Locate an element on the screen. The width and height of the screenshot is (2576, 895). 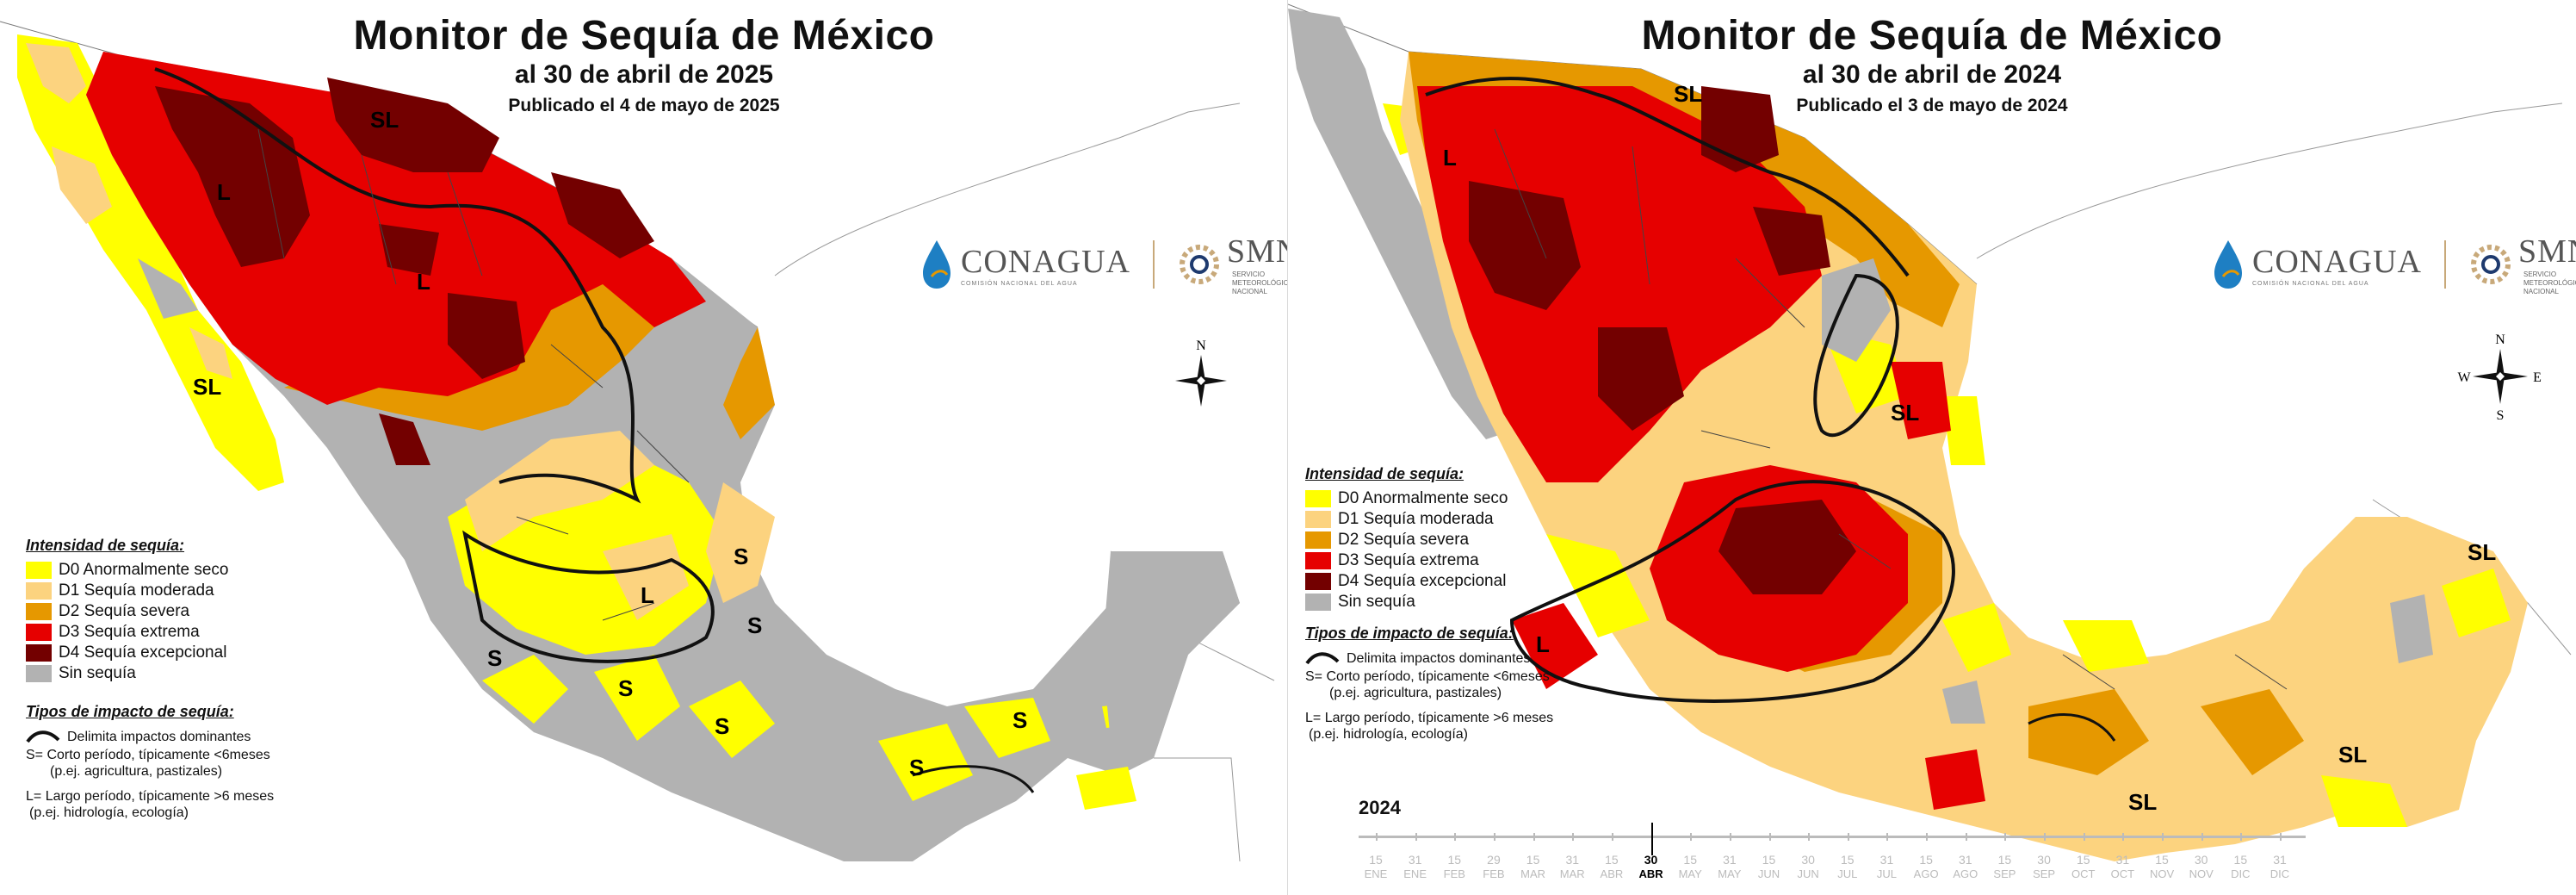
smn-gear-icon is located at coordinates (1199, 264).